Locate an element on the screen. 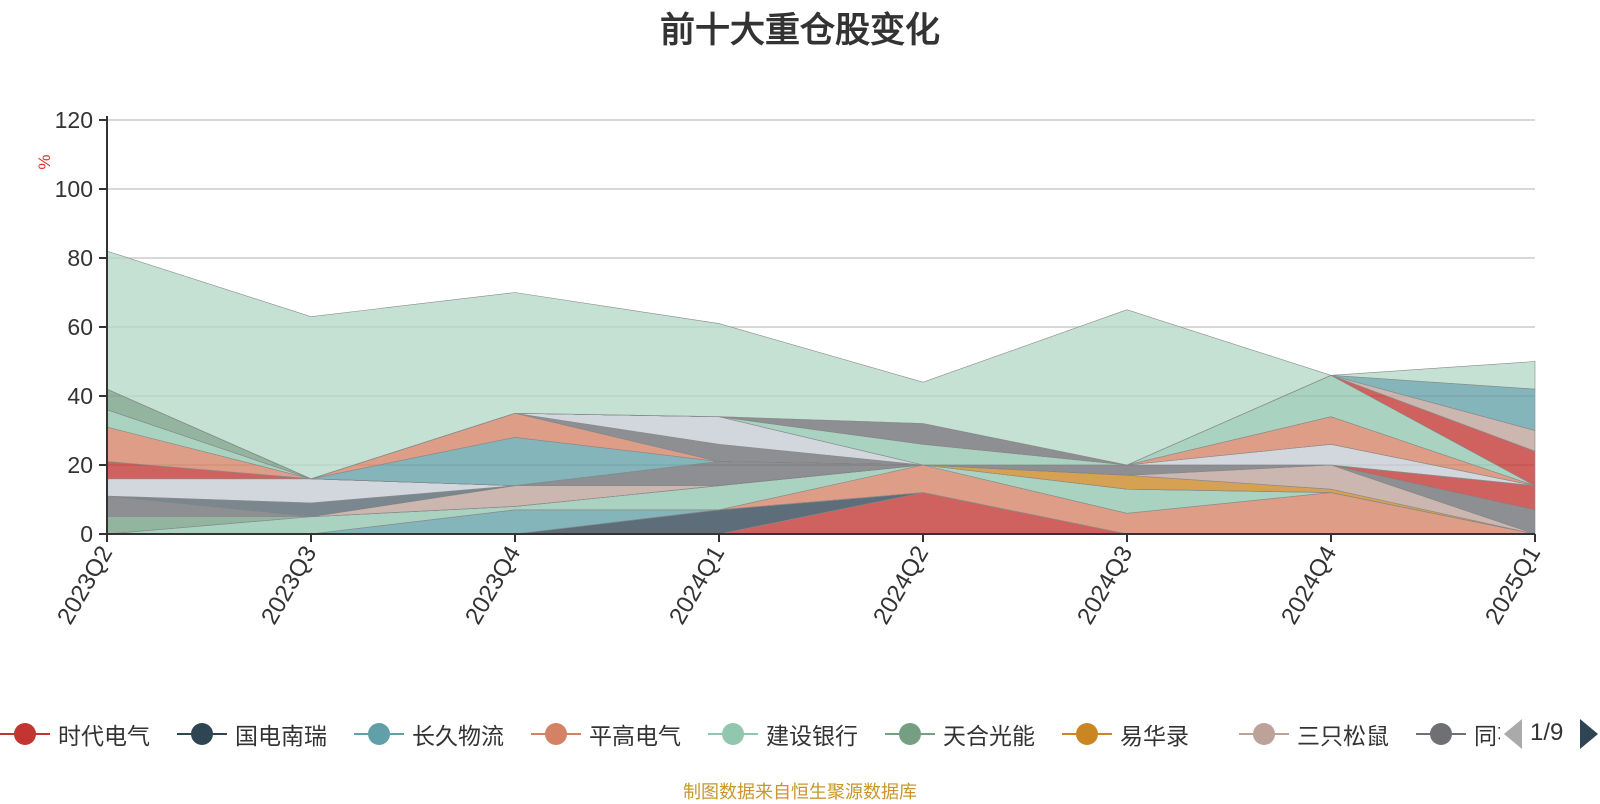 Image resolution: width=1600 pixels, height=804 pixels. x-tick-label: 2023Q3 is located at coordinates (289, 585).